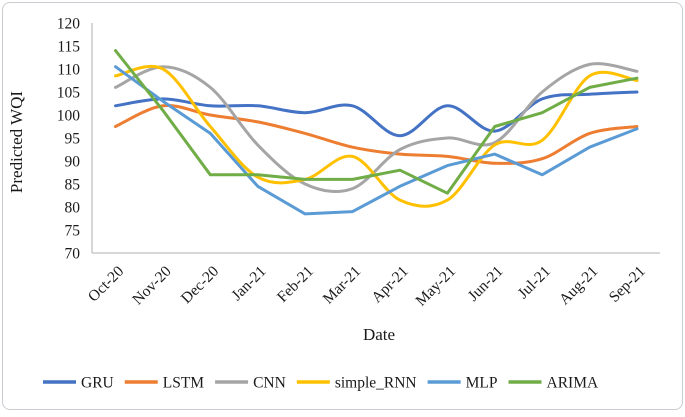 This screenshot has width=685, height=417. What do you see at coordinates (627, 284) in the screenshot?
I see `x-tick-label: Sep-21` at bounding box center [627, 284].